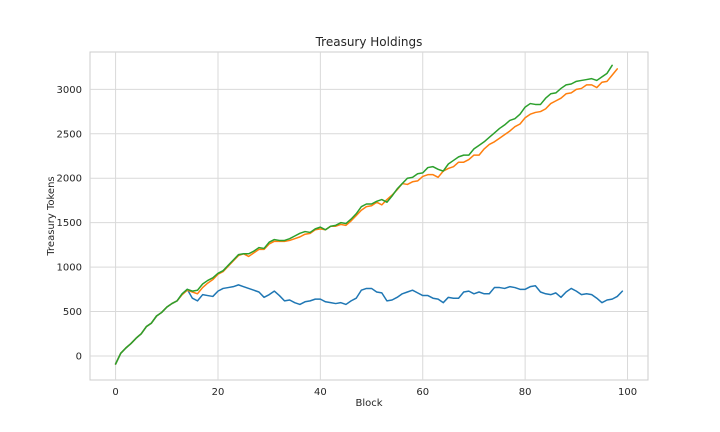 The image size is (720, 432). I want to click on x-tick-label: 0, so click(115, 392).